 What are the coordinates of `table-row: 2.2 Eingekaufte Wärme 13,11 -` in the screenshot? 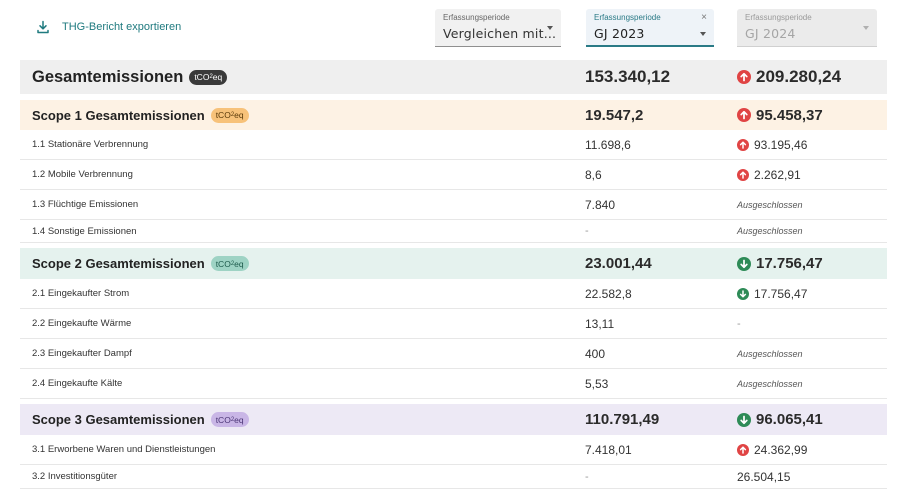 It's located at (453, 324).